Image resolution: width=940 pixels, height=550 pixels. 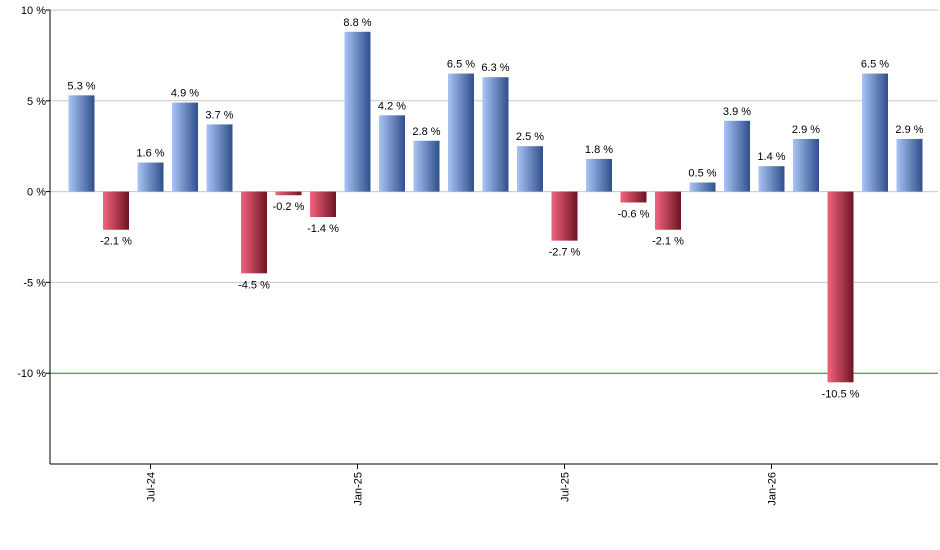 I want to click on bar-value-label: -2.7 %, so click(x=565, y=253).